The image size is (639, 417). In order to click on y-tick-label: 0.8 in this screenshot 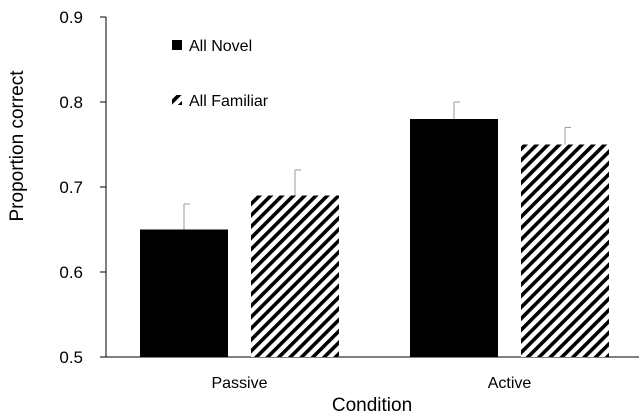, I will do `click(71, 102)`.